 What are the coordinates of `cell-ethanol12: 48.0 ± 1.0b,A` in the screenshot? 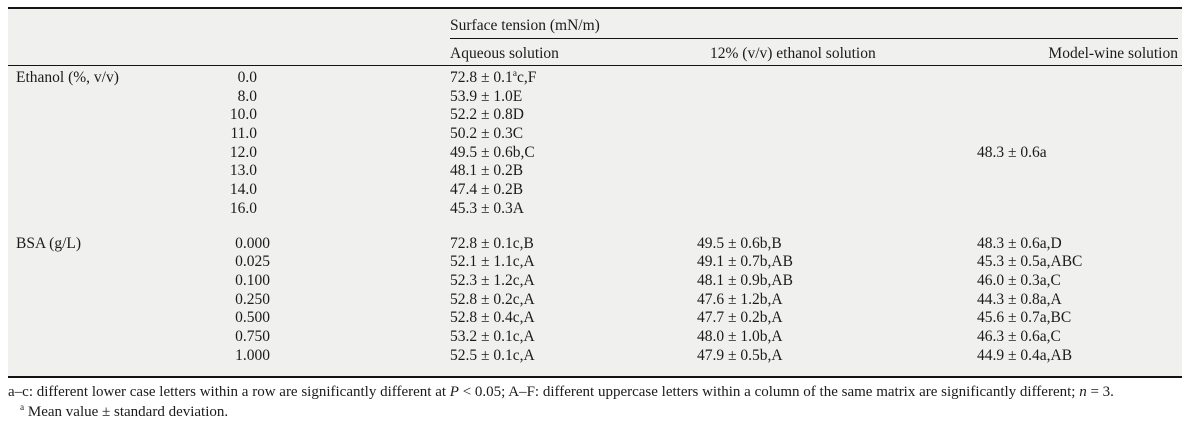 It's located at (740, 336).